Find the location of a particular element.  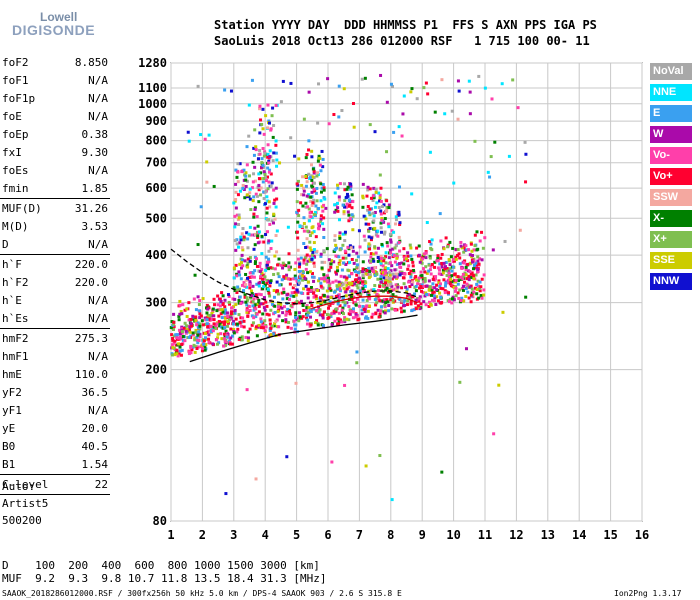

param-name: C-level is located at coordinates (25, 484).